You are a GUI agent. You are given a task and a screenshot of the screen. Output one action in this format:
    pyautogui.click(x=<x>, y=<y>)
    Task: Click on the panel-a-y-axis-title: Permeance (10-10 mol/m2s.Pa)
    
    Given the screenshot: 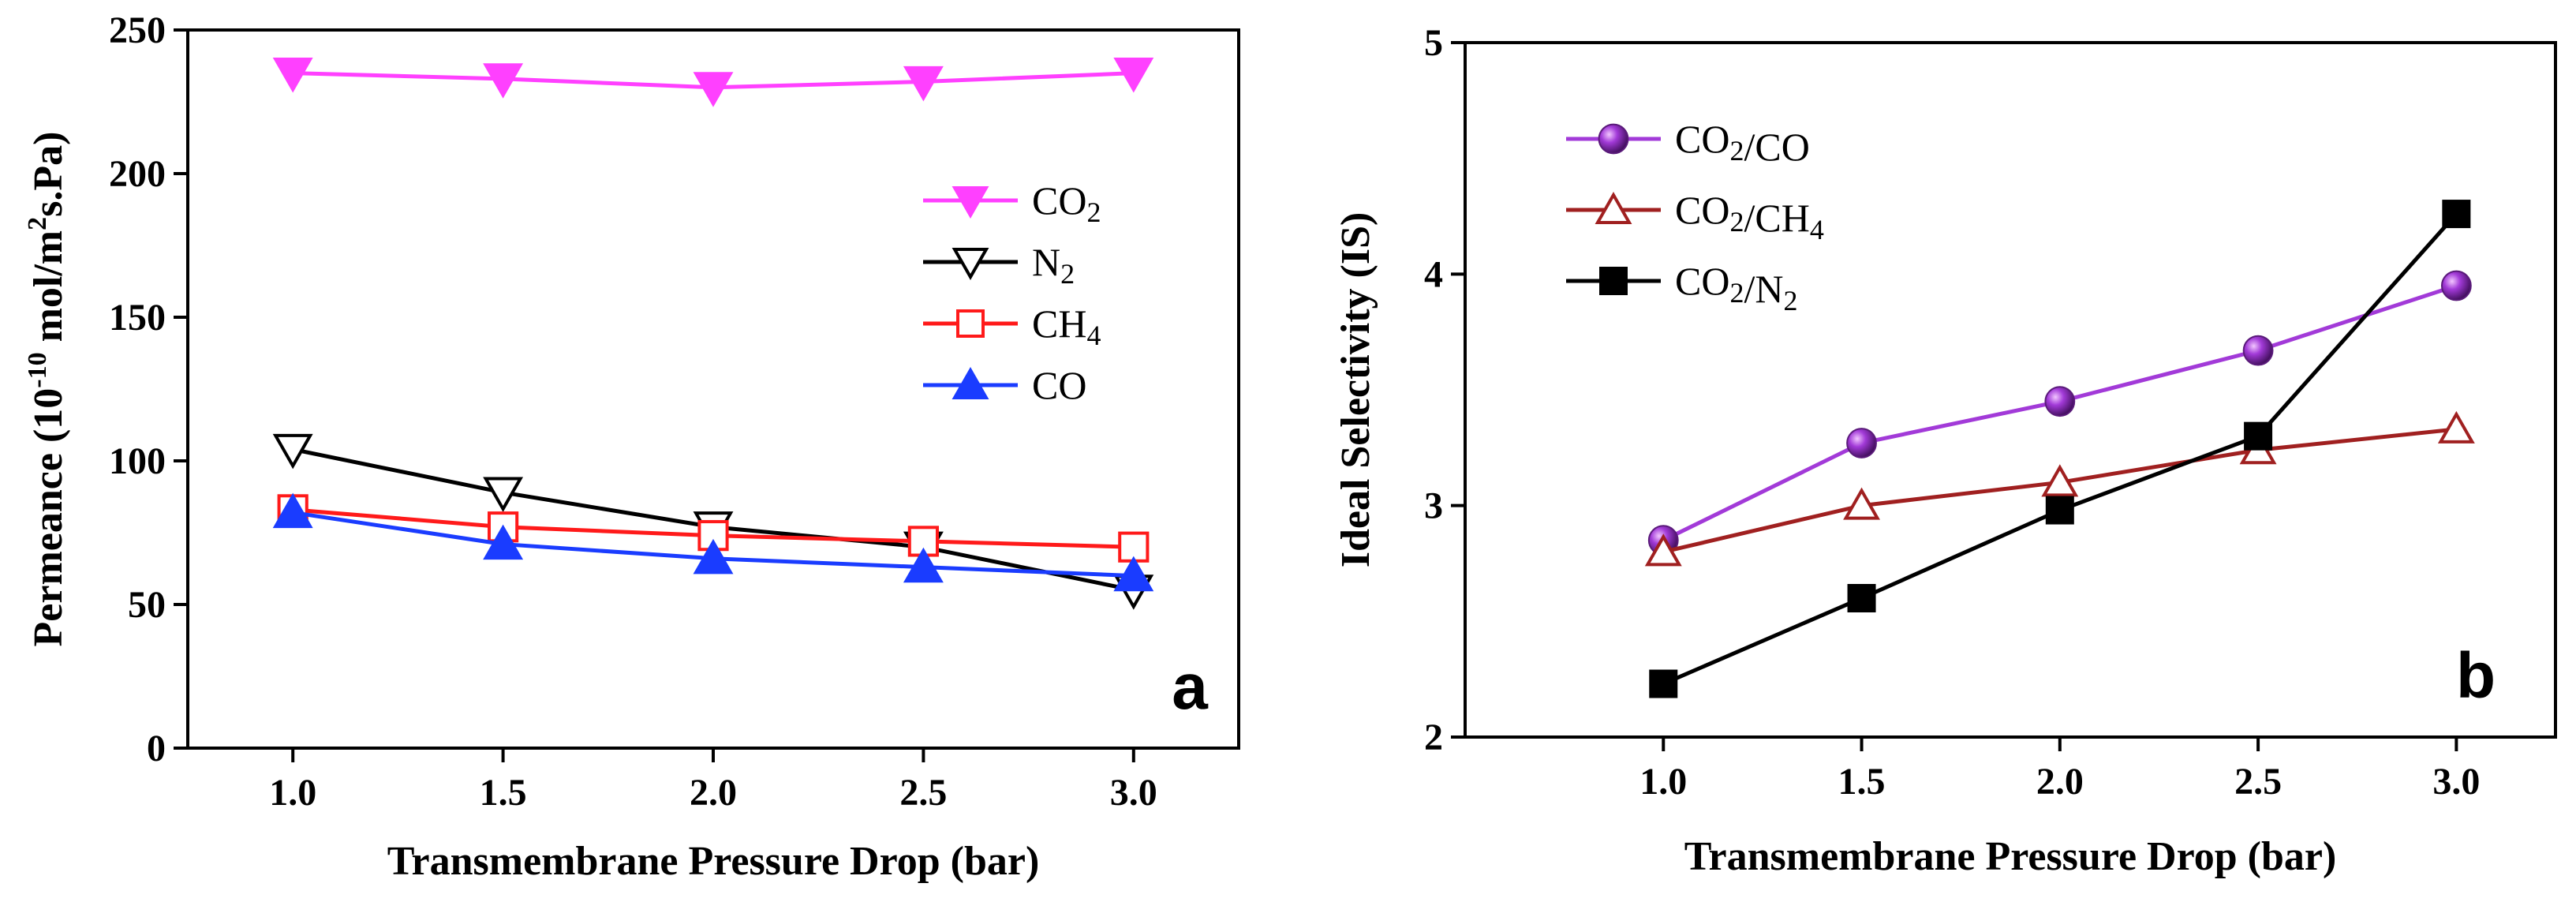 What is the action you would take?
    pyautogui.click(x=47, y=389)
    